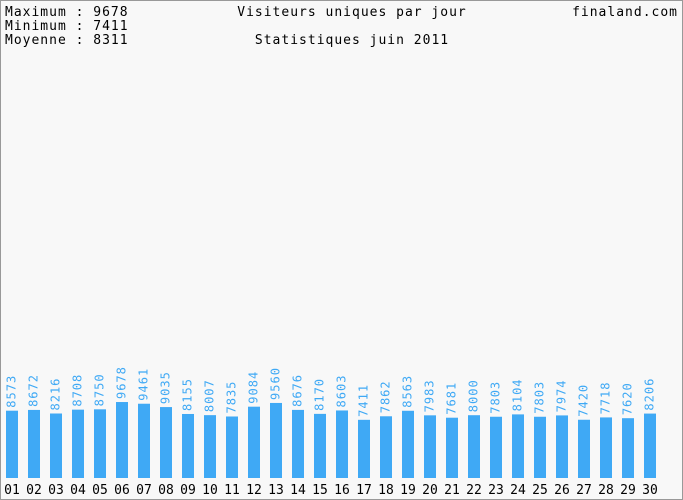 The height and width of the screenshot is (500, 683). Describe the element at coordinates (78, 390) in the screenshot. I see `value-label: 8708` at that location.